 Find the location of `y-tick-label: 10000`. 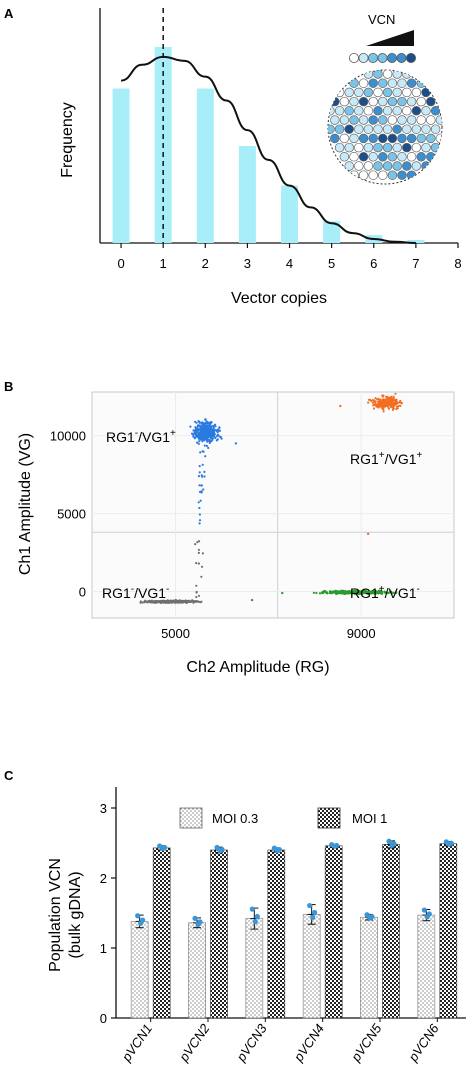

y-tick-label: 10000 is located at coordinates (68, 436).